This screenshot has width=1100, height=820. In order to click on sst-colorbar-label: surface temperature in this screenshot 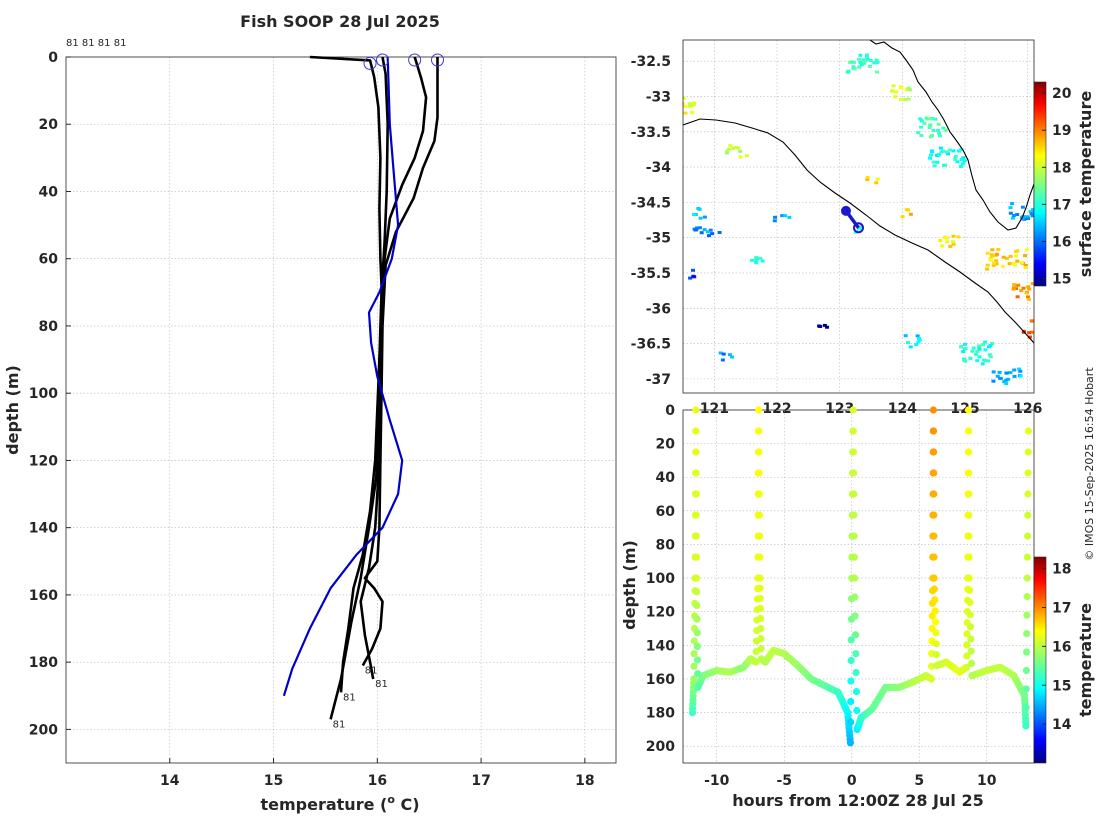, I will do `click(1085, 184)`.